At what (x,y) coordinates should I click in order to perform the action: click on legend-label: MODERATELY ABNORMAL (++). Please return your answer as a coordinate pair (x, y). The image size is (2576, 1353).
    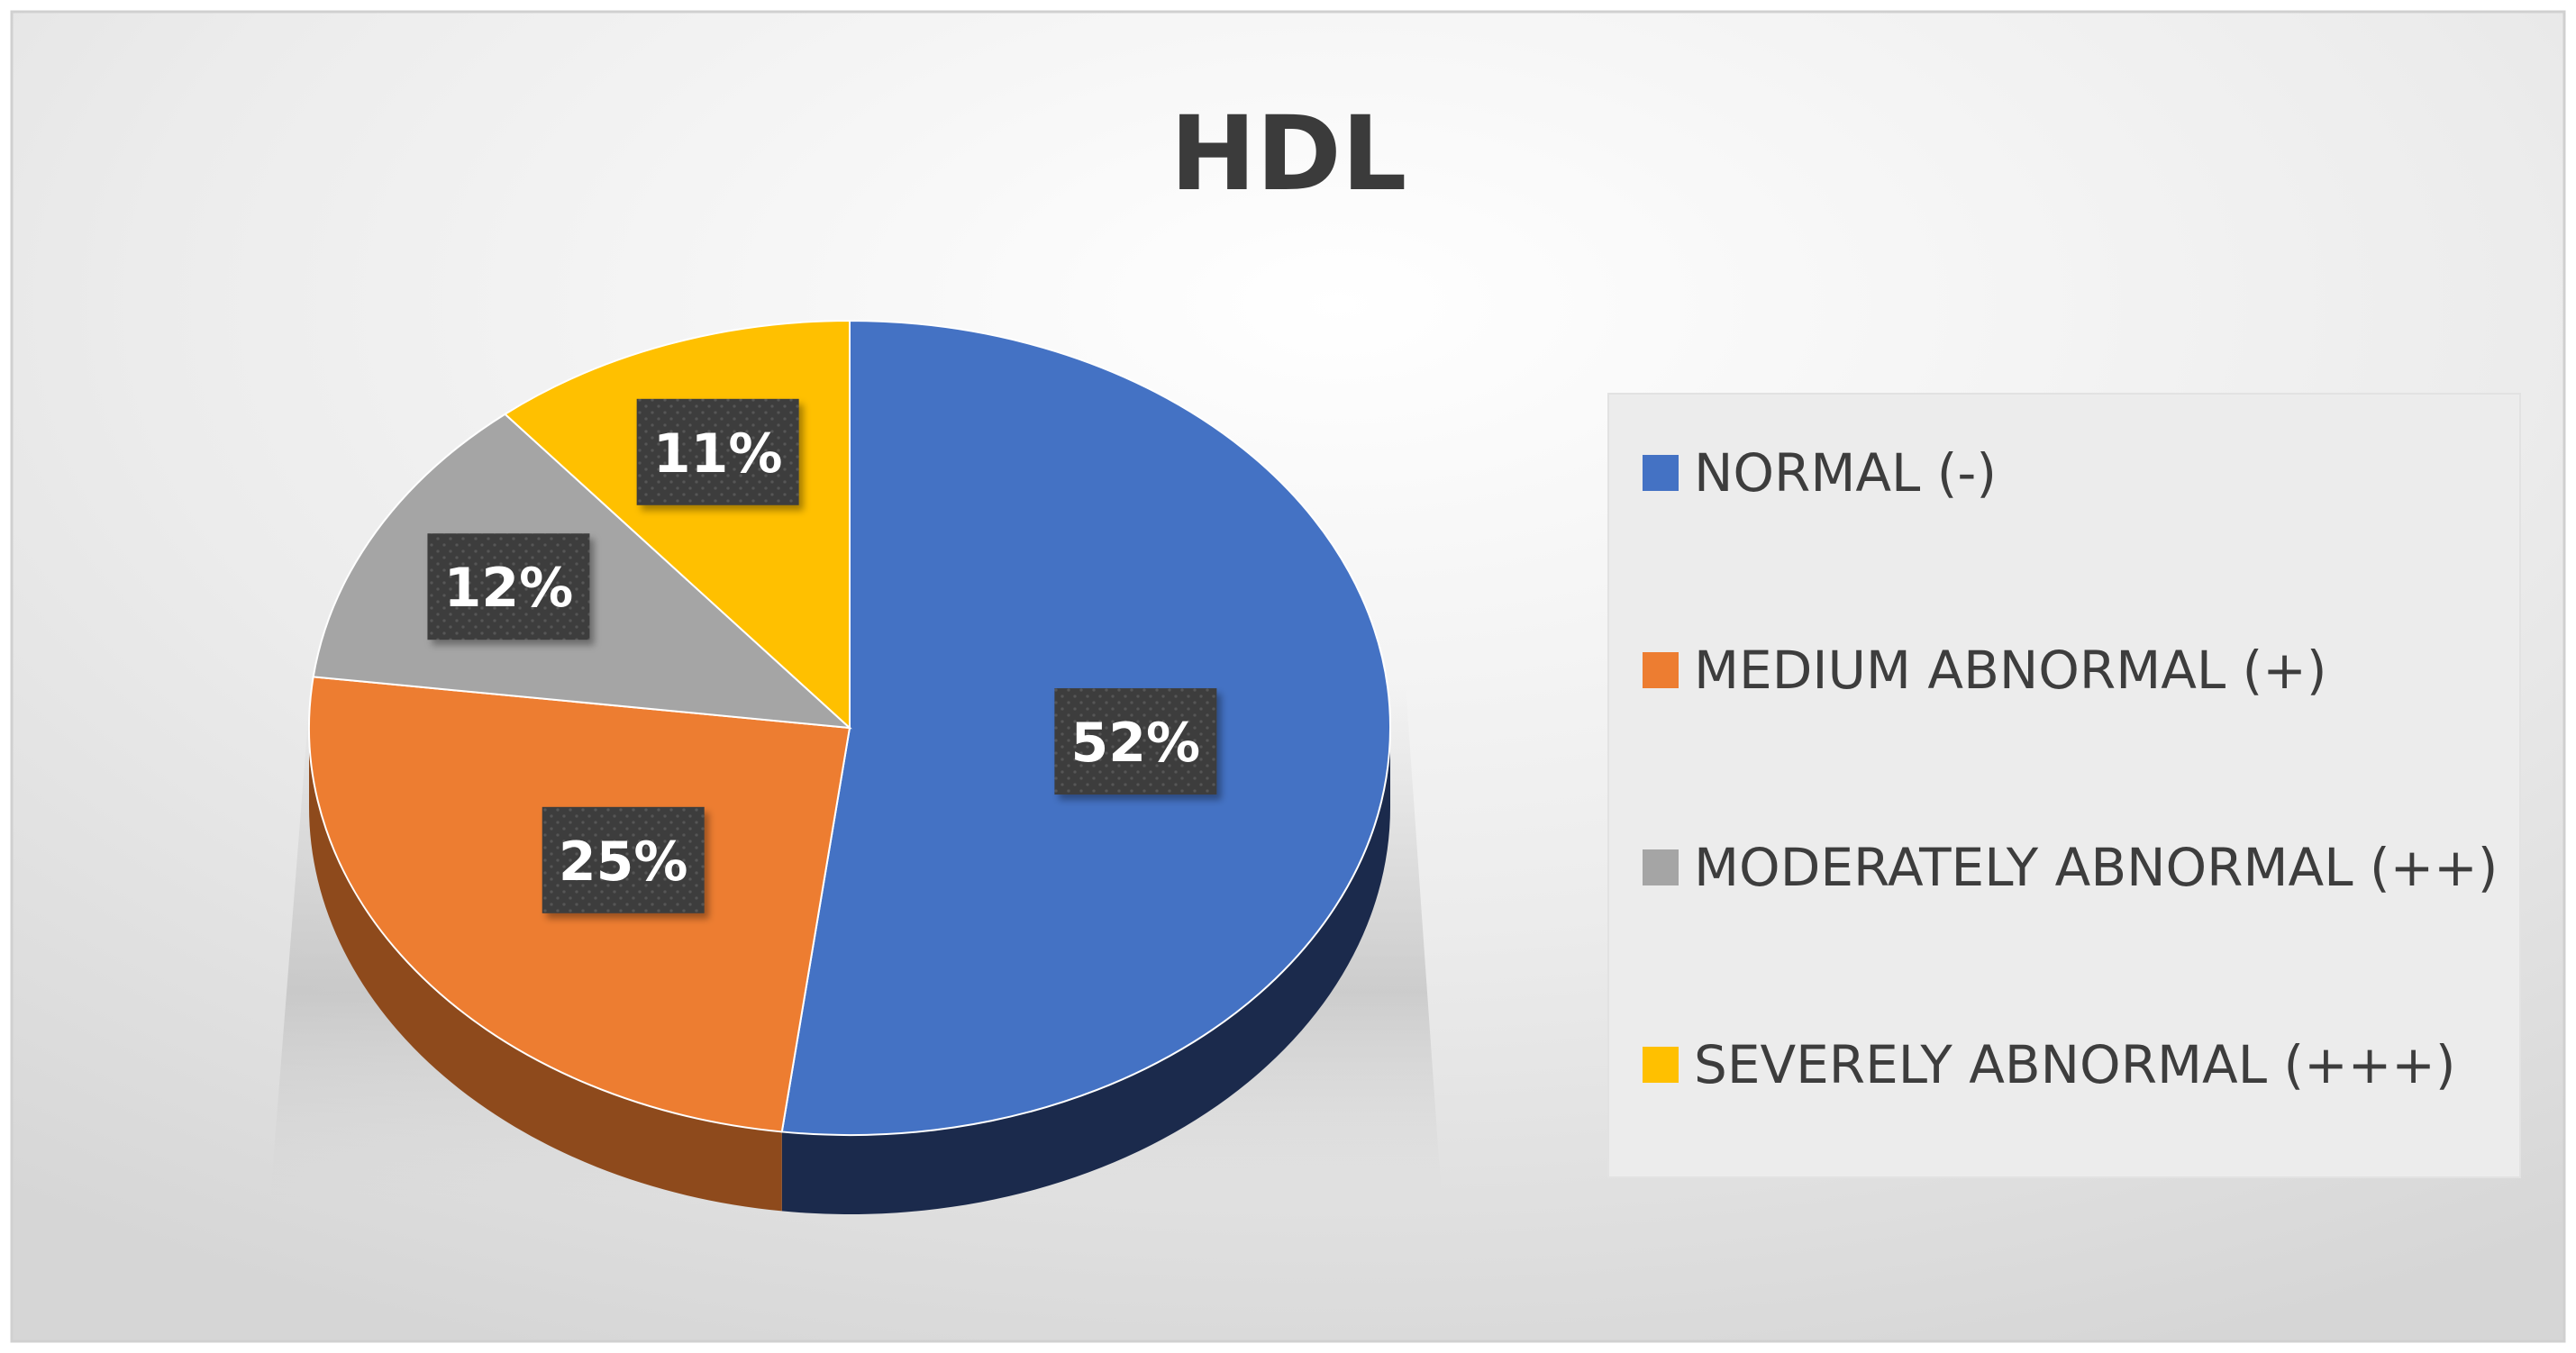
    Looking at the image, I should click on (2096, 867).